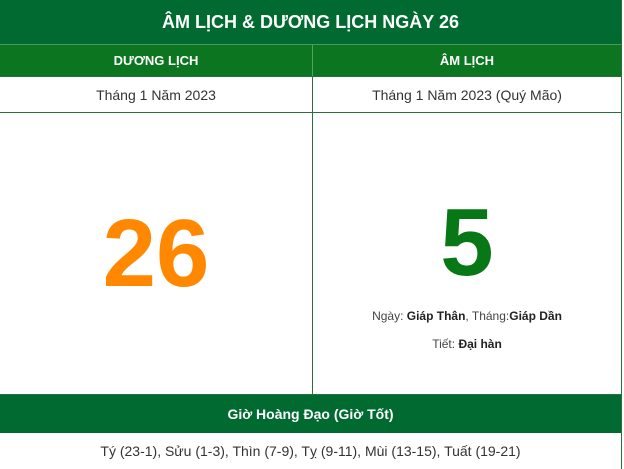 The image size is (624, 469). Describe the element at coordinates (480, 343) in the screenshot. I see `term-value: Đại hàn` at that location.